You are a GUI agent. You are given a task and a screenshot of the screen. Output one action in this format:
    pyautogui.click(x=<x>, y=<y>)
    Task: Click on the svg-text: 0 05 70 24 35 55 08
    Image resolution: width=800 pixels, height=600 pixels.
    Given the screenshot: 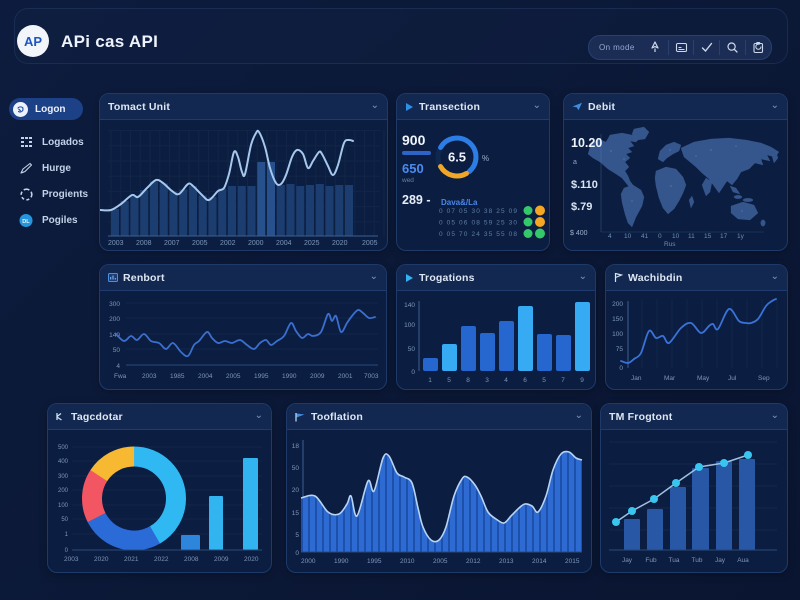 What is the action you would take?
    pyautogui.click(x=478, y=234)
    